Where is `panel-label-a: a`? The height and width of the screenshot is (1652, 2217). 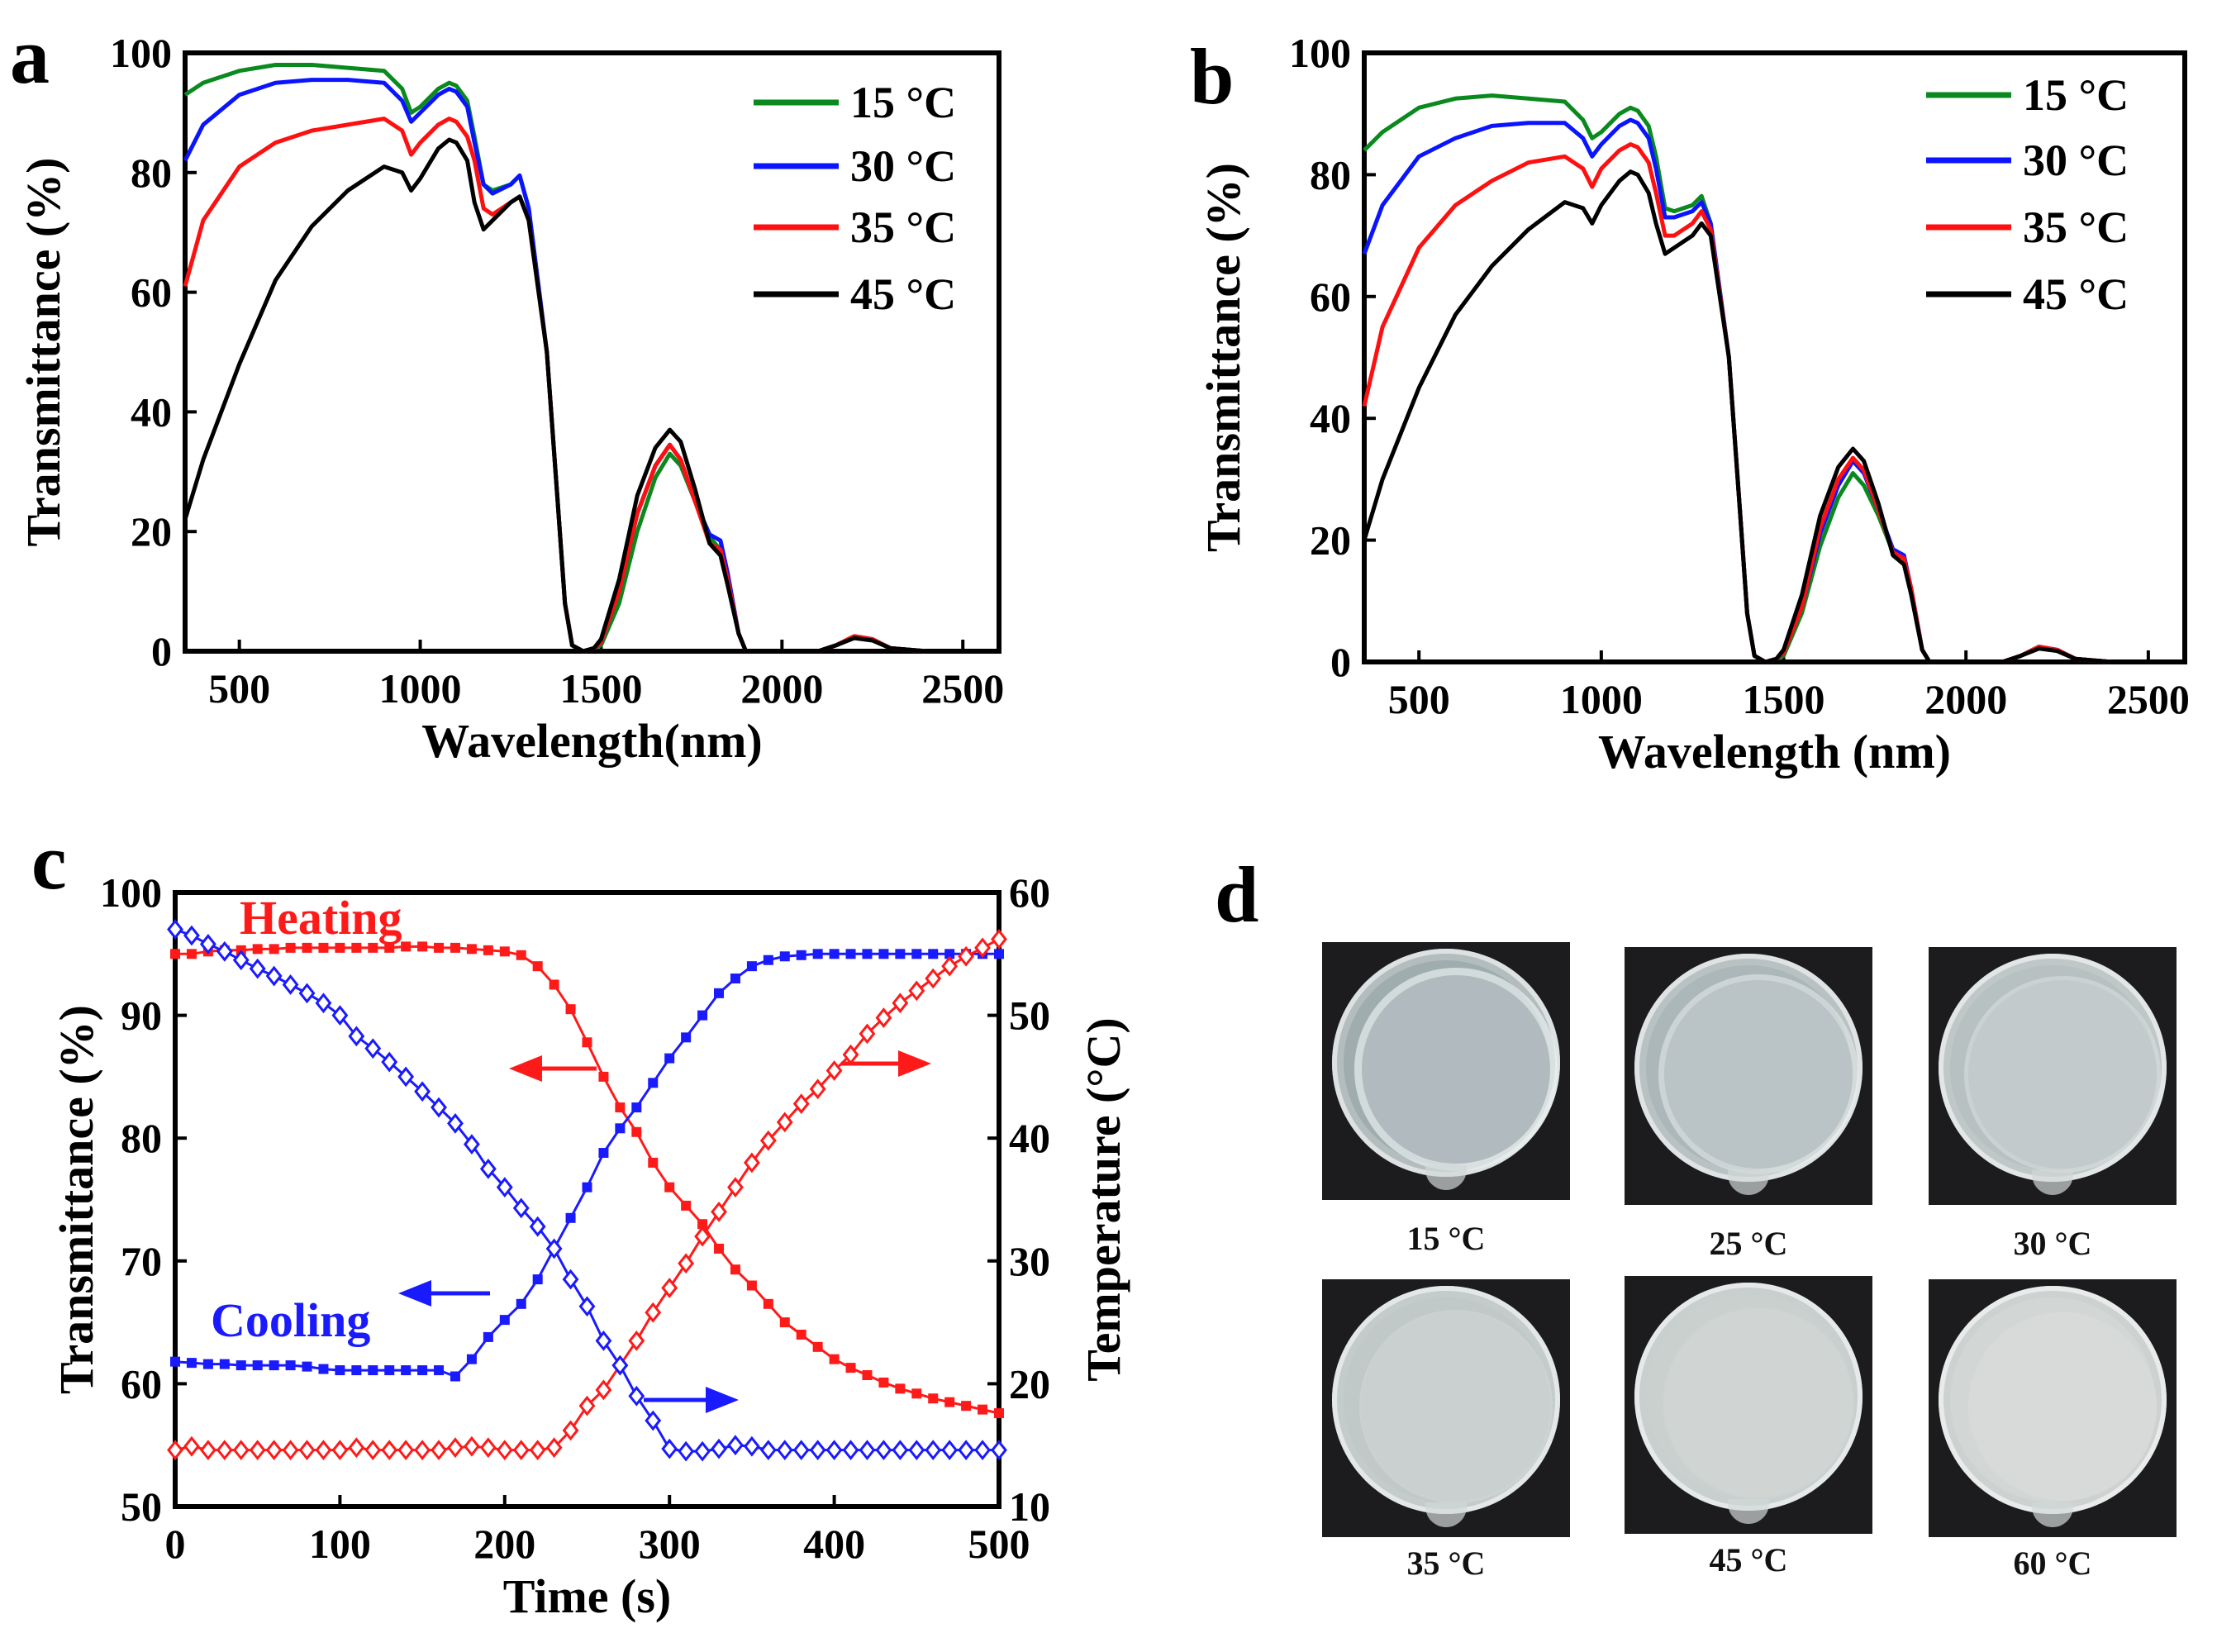 panel-label-a: a is located at coordinates (30, 56).